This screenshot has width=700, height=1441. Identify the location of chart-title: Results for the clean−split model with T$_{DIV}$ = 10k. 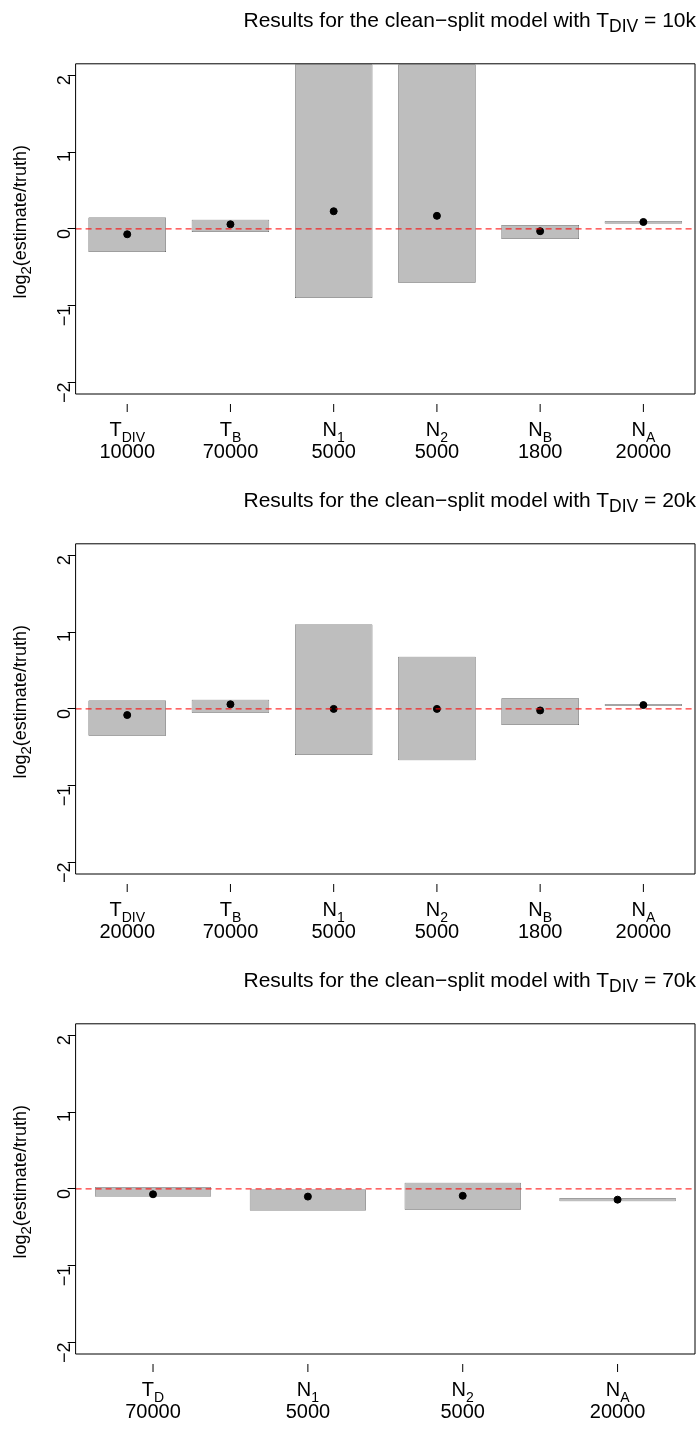
(469, 23).